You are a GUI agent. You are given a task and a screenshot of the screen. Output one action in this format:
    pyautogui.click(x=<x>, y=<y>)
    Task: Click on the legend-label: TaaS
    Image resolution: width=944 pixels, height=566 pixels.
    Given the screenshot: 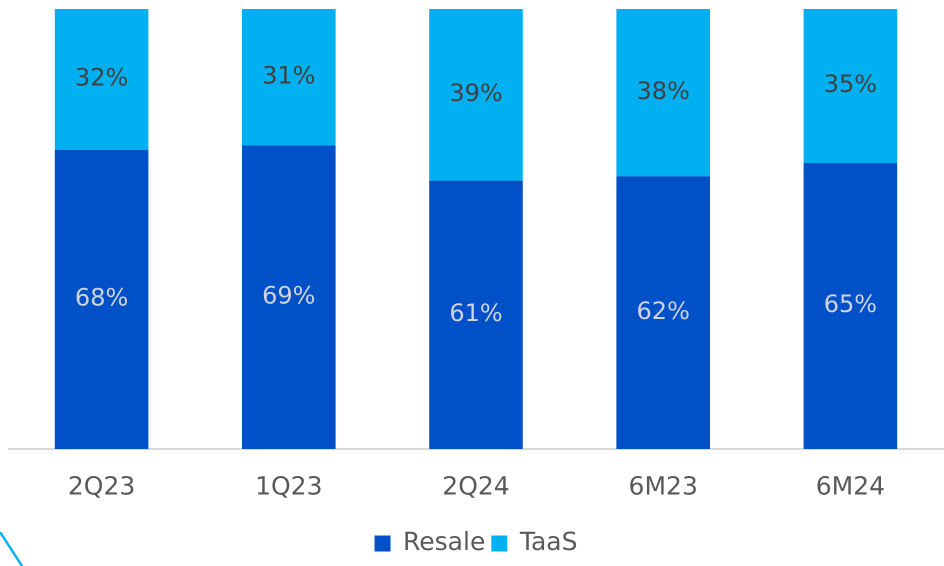 What is the action you would take?
    pyautogui.click(x=548, y=541)
    